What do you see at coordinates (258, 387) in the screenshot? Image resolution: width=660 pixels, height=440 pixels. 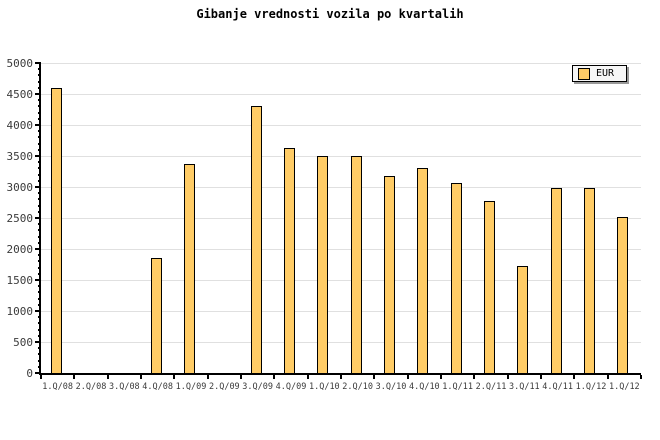 I see `x-tick-label: 3.Q/09` at bounding box center [258, 387].